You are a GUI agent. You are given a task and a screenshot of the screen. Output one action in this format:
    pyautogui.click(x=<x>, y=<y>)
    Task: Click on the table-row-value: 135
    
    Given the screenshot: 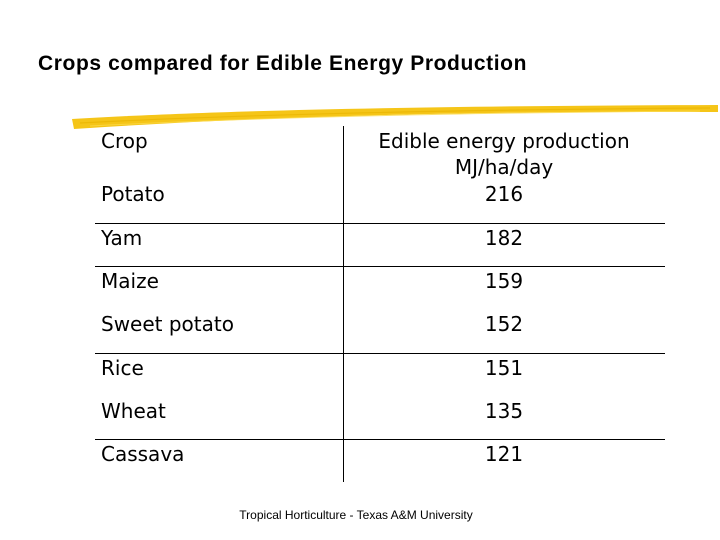 What is the action you would take?
    pyautogui.click(x=504, y=411)
    